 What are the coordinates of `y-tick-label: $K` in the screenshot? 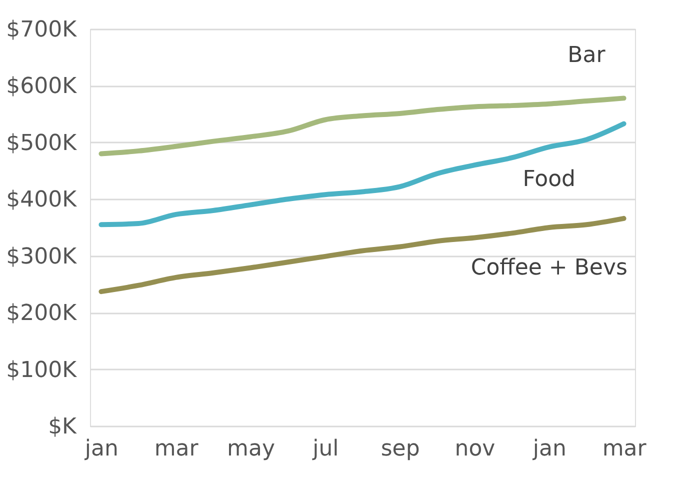 It's located at (63, 427).